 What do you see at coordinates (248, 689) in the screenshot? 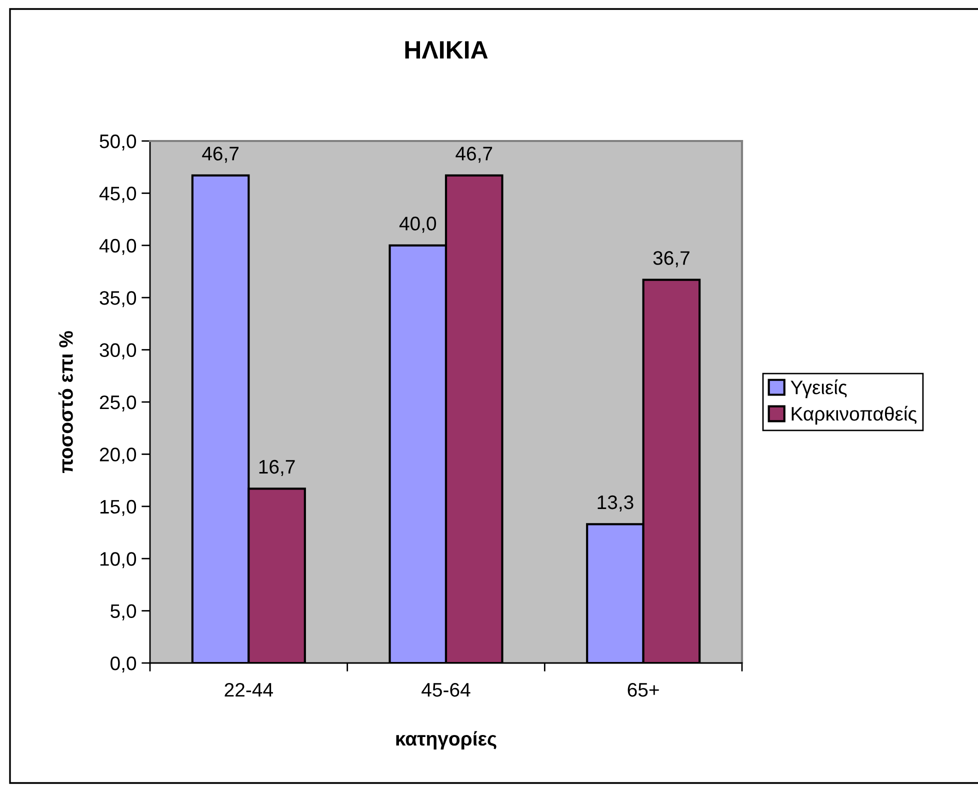
I see `x-tick-label: 22-44` at bounding box center [248, 689].